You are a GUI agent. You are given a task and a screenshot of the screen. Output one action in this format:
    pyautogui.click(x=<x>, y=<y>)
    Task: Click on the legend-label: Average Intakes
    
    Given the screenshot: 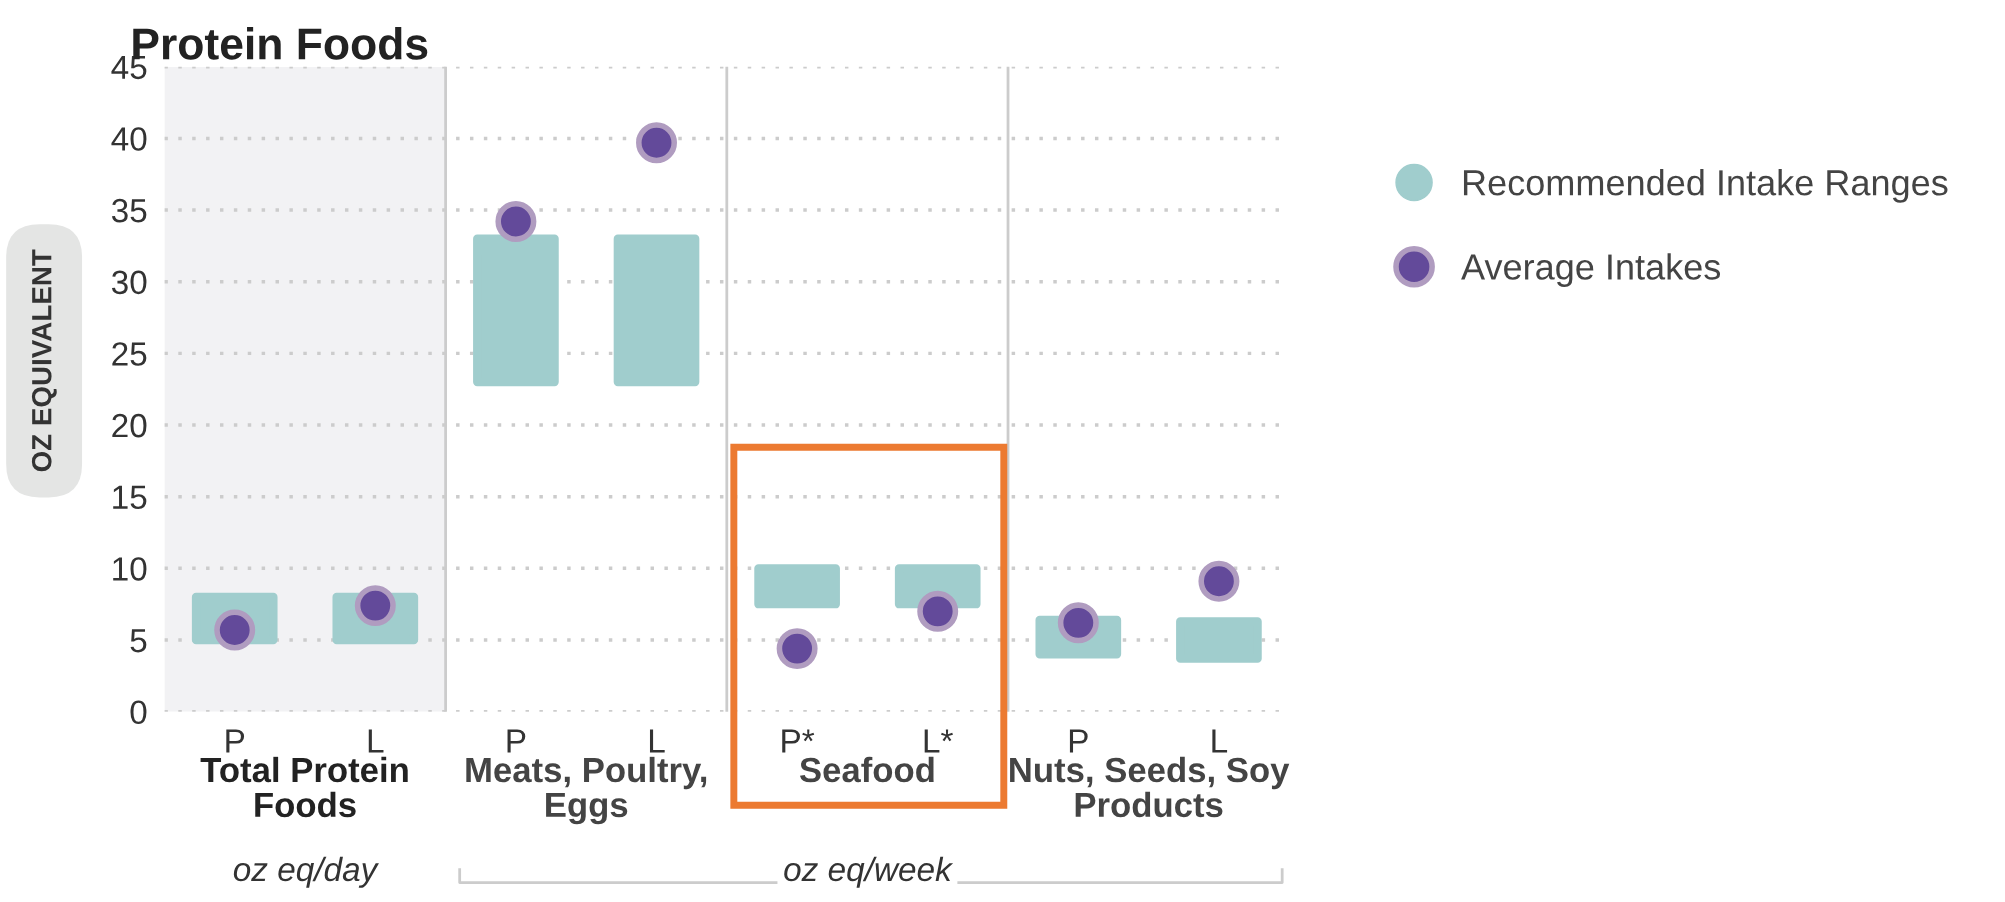 What is the action you would take?
    pyautogui.click(x=1591, y=270)
    